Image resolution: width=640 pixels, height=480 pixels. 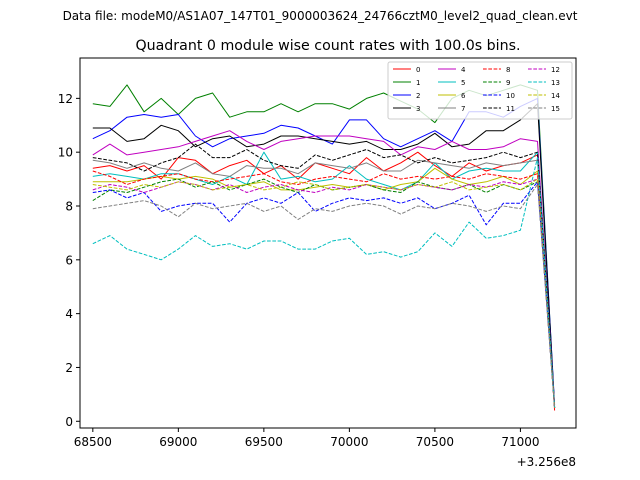 I want to click on legend-label-1: 1, so click(x=418, y=83).